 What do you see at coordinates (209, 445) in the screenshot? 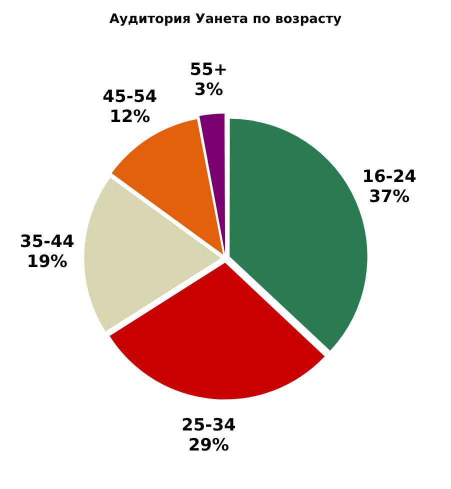
I see `data-label: 29%` at bounding box center [209, 445].